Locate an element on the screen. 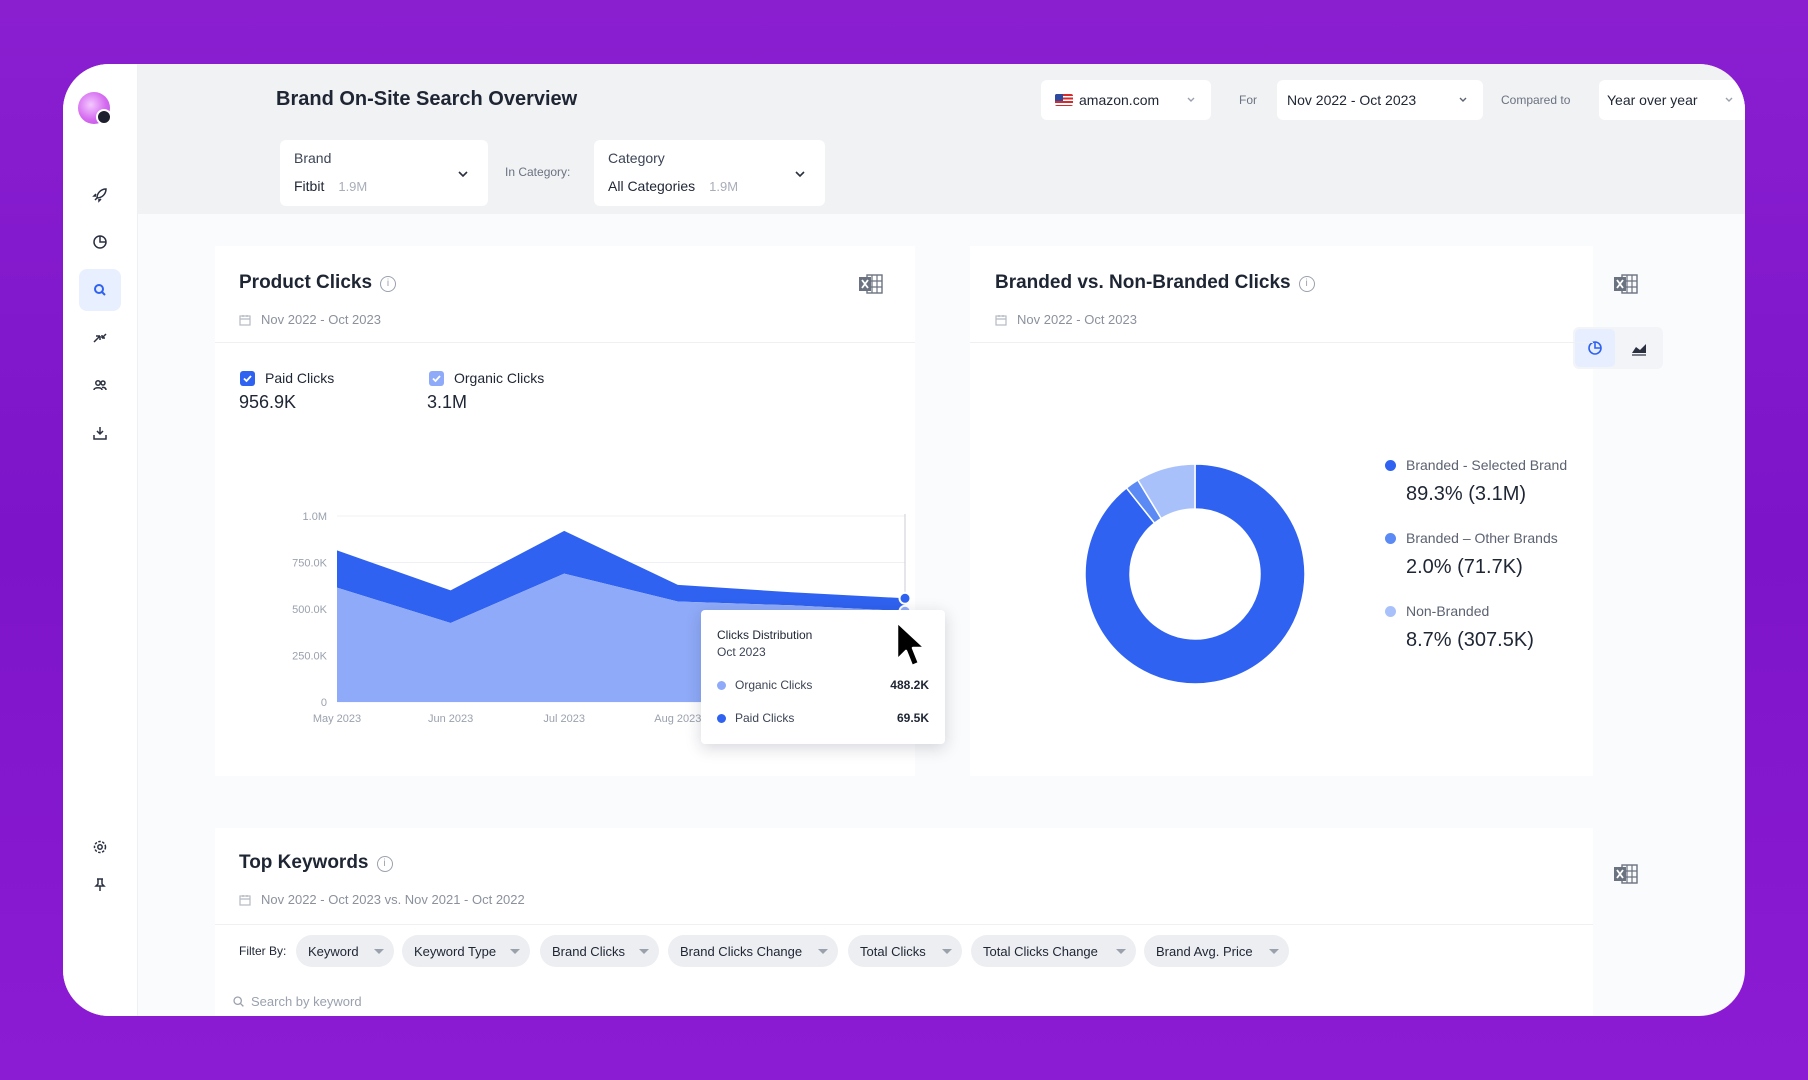  tooltip-row-paid: Paid Clicks 69.5K is located at coordinates (823, 718).